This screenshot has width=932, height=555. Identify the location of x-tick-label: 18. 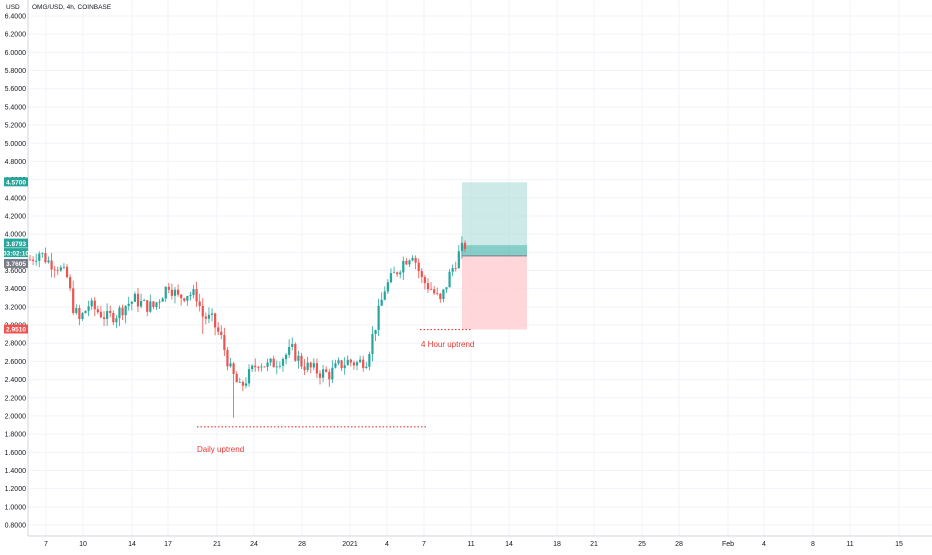
(557, 544).